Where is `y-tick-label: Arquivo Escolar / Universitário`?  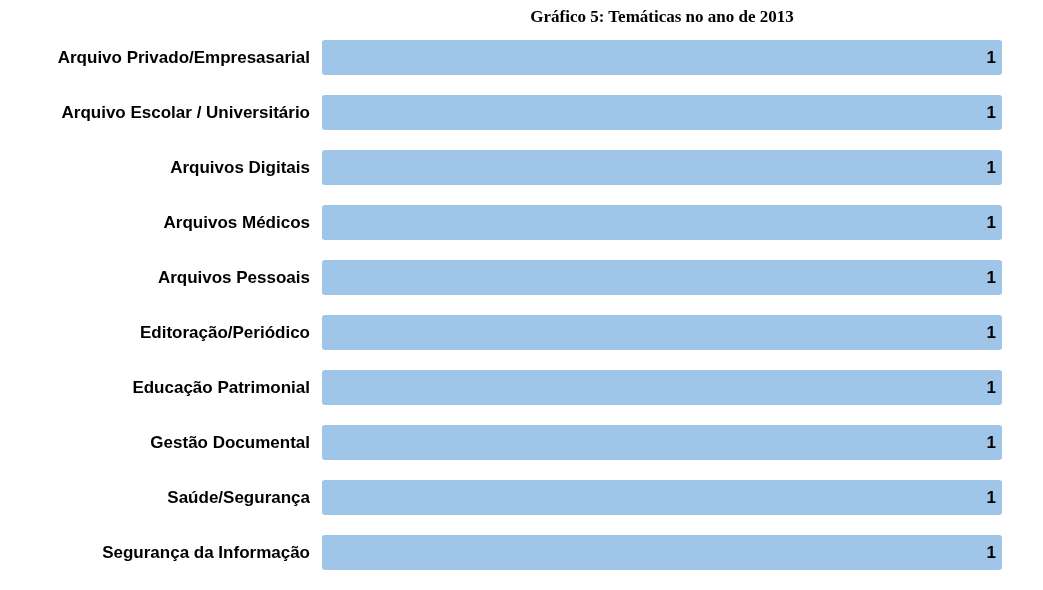 y-tick-label: Arquivo Escolar / Universitário is located at coordinates (185, 113).